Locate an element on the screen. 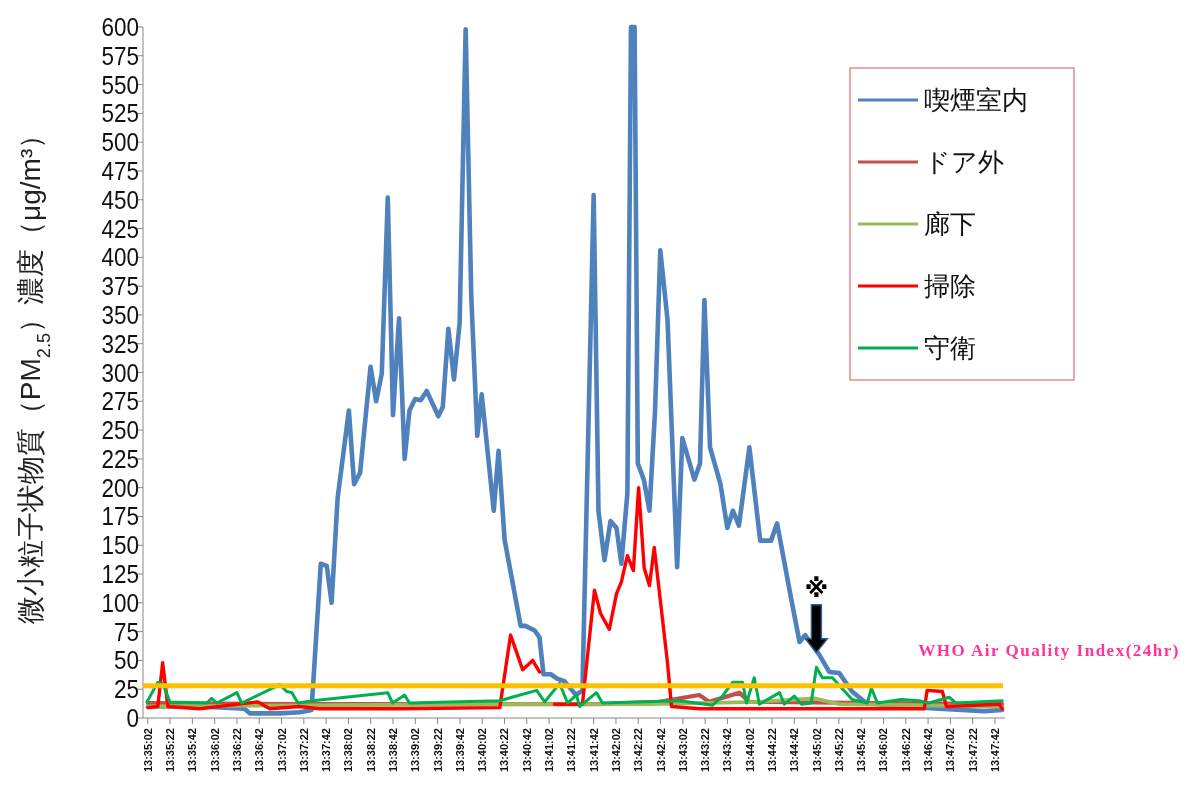 The width and height of the screenshot is (1190, 811). y-tick-label: 525 is located at coordinates (123, 113).